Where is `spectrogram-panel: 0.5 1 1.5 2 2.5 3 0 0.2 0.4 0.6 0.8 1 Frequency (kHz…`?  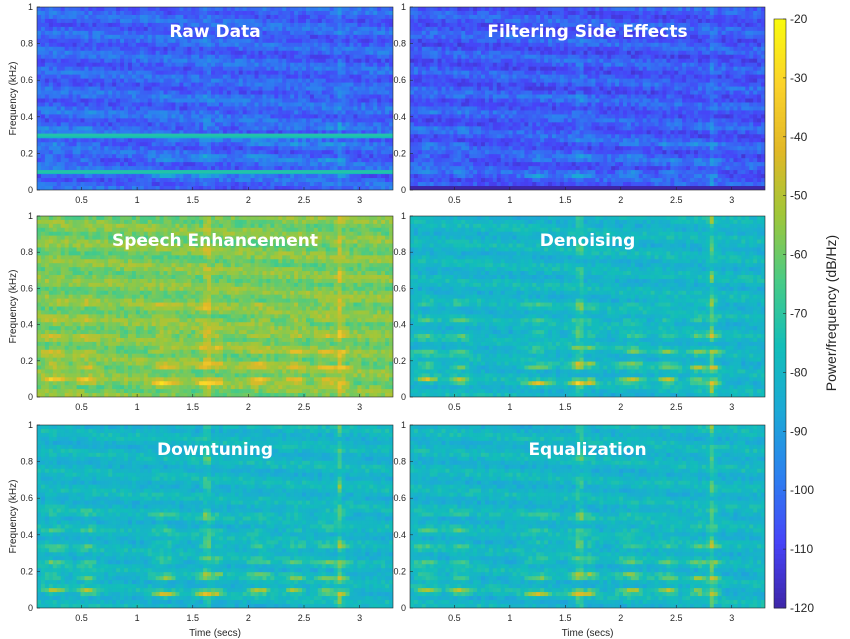
spectrogram-panel: 0.5 1 1.5 2 2.5 3 0 0.2 0.4 0.6 0.8 1 Frequency (kHz… is located at coordinates (201, 103).